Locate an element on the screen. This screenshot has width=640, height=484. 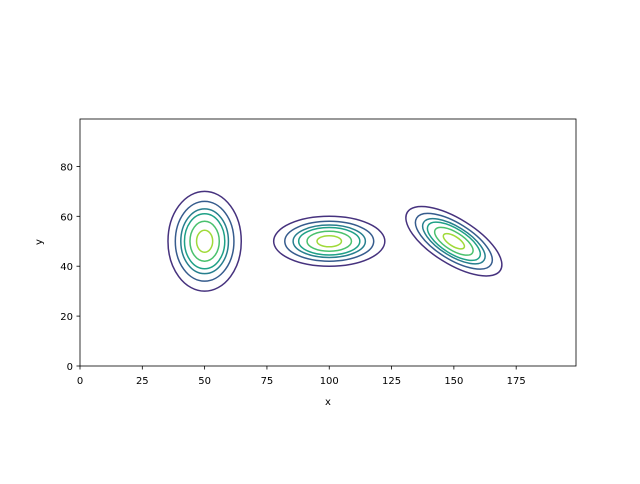
x-axis-label: x is located at coordinates (328, 402).